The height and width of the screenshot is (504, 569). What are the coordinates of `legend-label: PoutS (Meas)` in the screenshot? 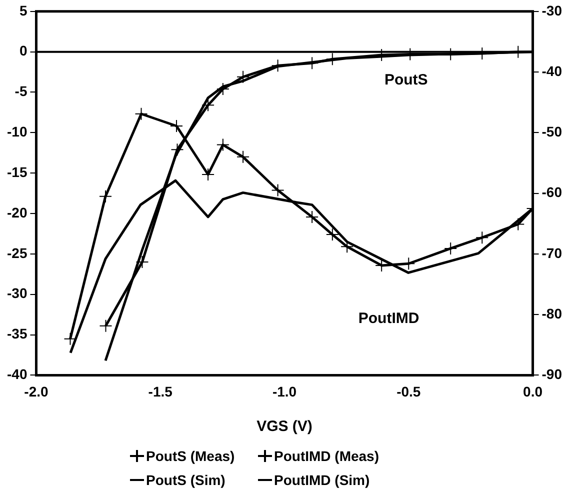 It's located at (190, 456).